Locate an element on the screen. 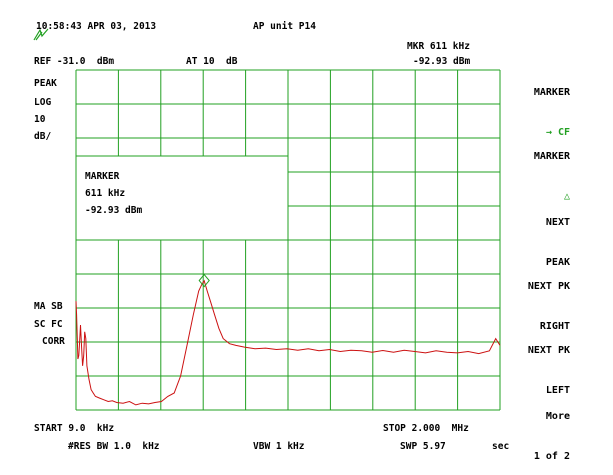 The height and width of the screenshot is (475, 613). softkey-marker-delta: MARKER △ is located at coordinates (552, 171).